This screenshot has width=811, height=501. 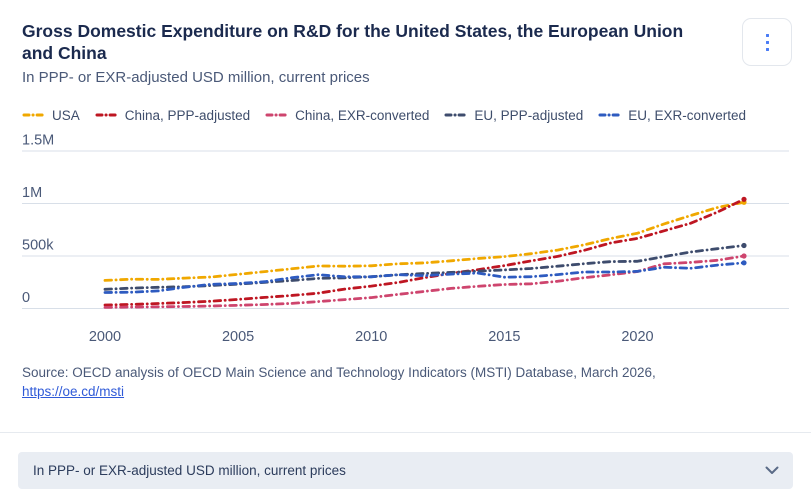 What do you see at coordinates (687, 115) in the screenshot?
I see `legend-label: EU, EXR-converted` at bounding box center [687, 115].